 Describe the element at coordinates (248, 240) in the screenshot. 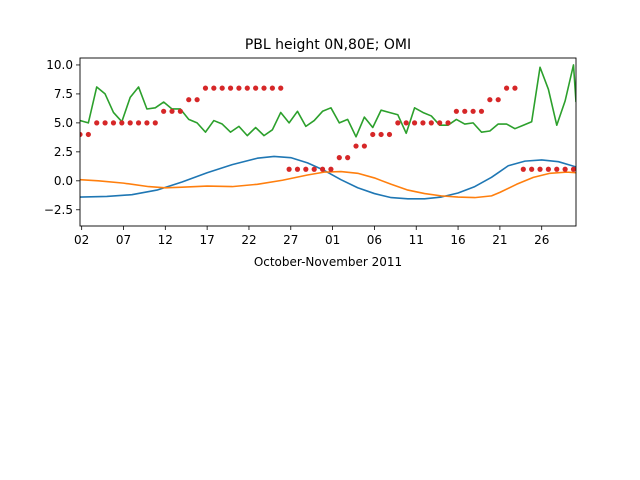

I see `x-tick-label-4: 22` at that location.